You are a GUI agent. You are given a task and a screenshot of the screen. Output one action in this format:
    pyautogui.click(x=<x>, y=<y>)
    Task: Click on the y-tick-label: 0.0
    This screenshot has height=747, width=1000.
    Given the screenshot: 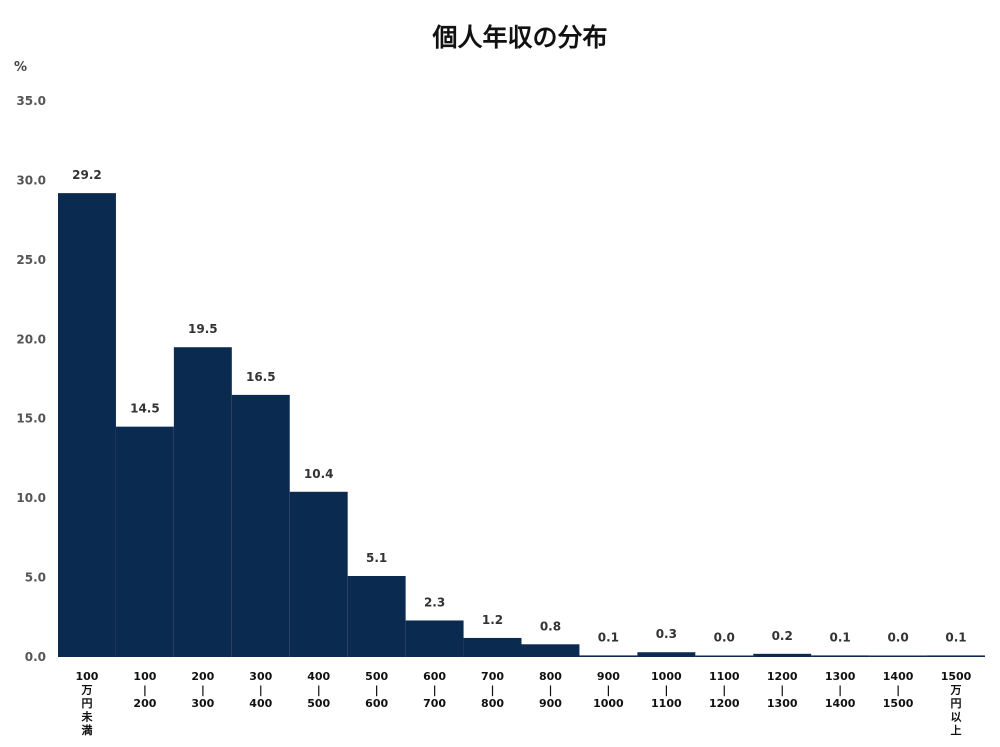 What is the action you would take?
    pyautogui.click(x=35, y=657)
    